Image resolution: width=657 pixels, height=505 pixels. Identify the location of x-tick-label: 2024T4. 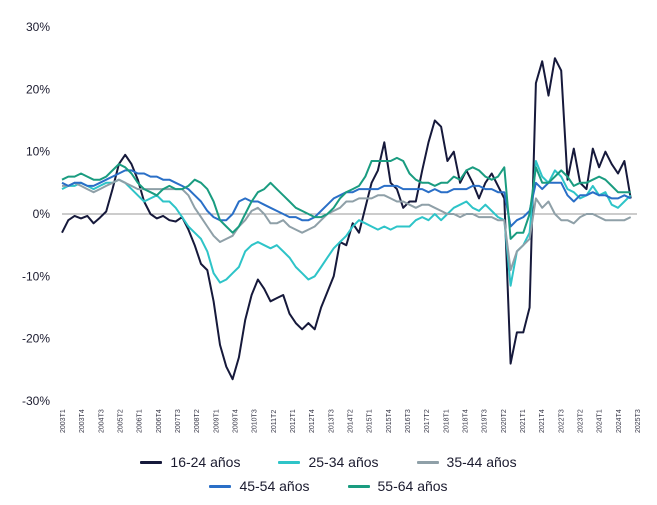
(619, 421).